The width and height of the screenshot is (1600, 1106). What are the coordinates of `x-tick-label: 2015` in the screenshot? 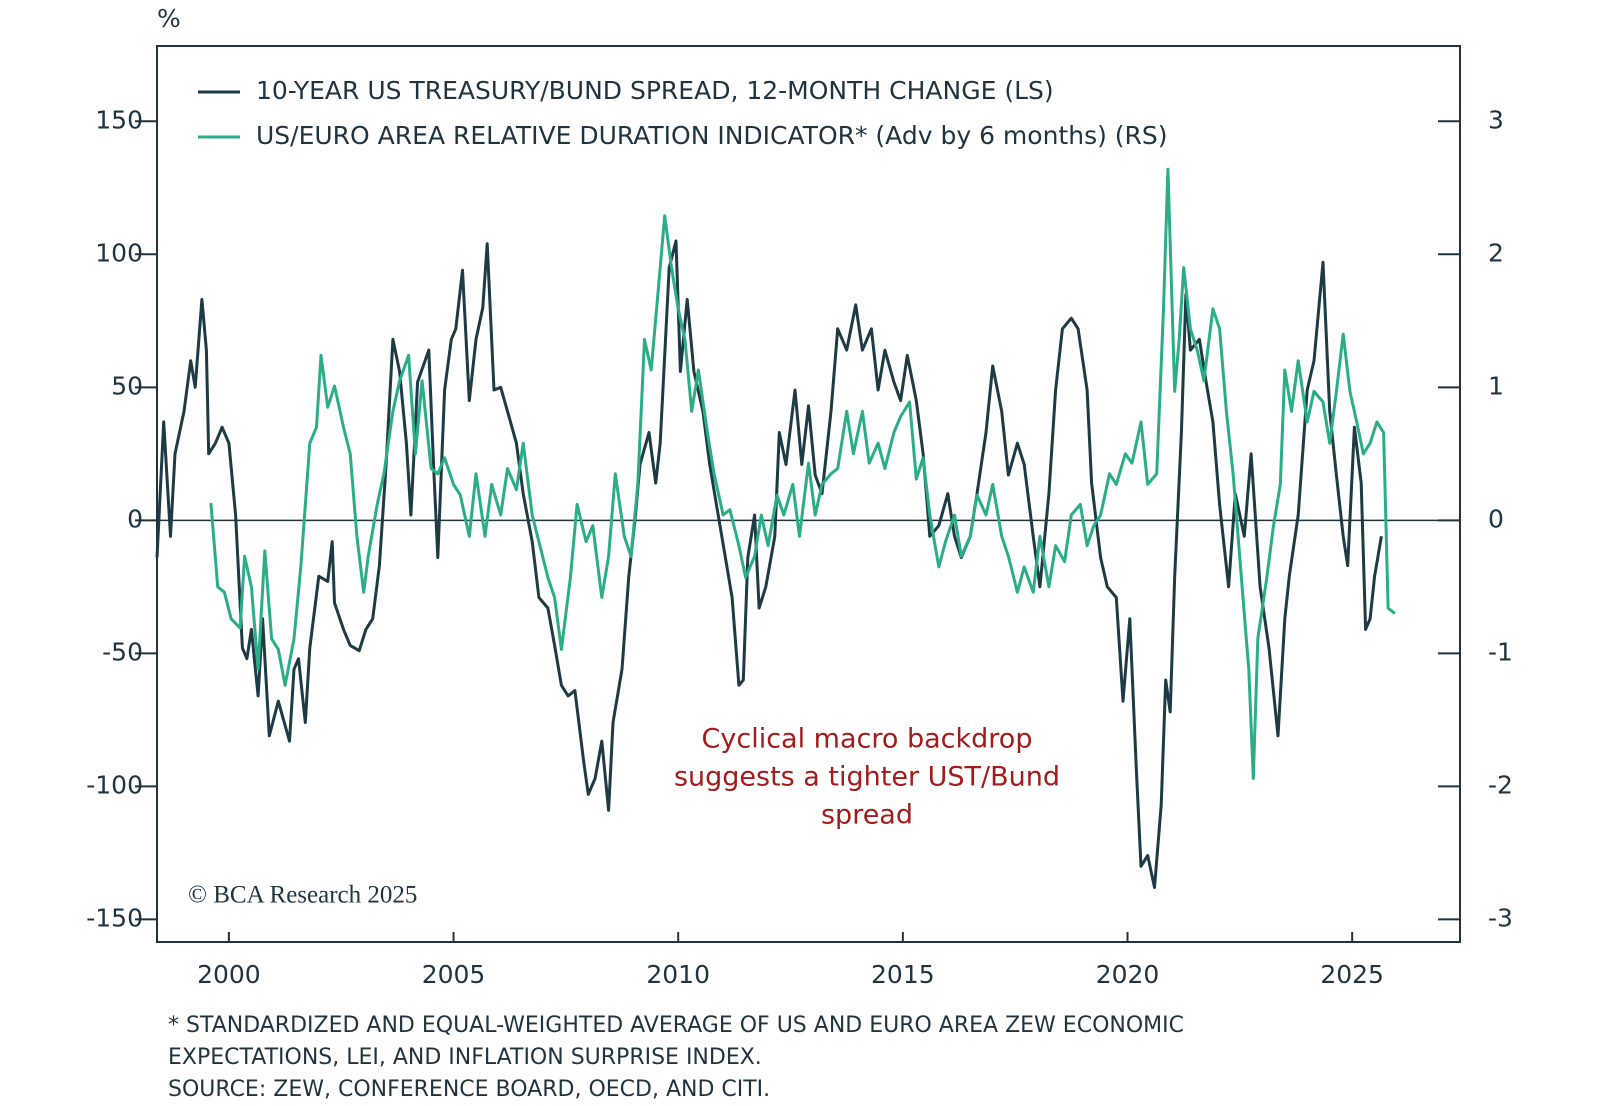 It's located at (903, 974).